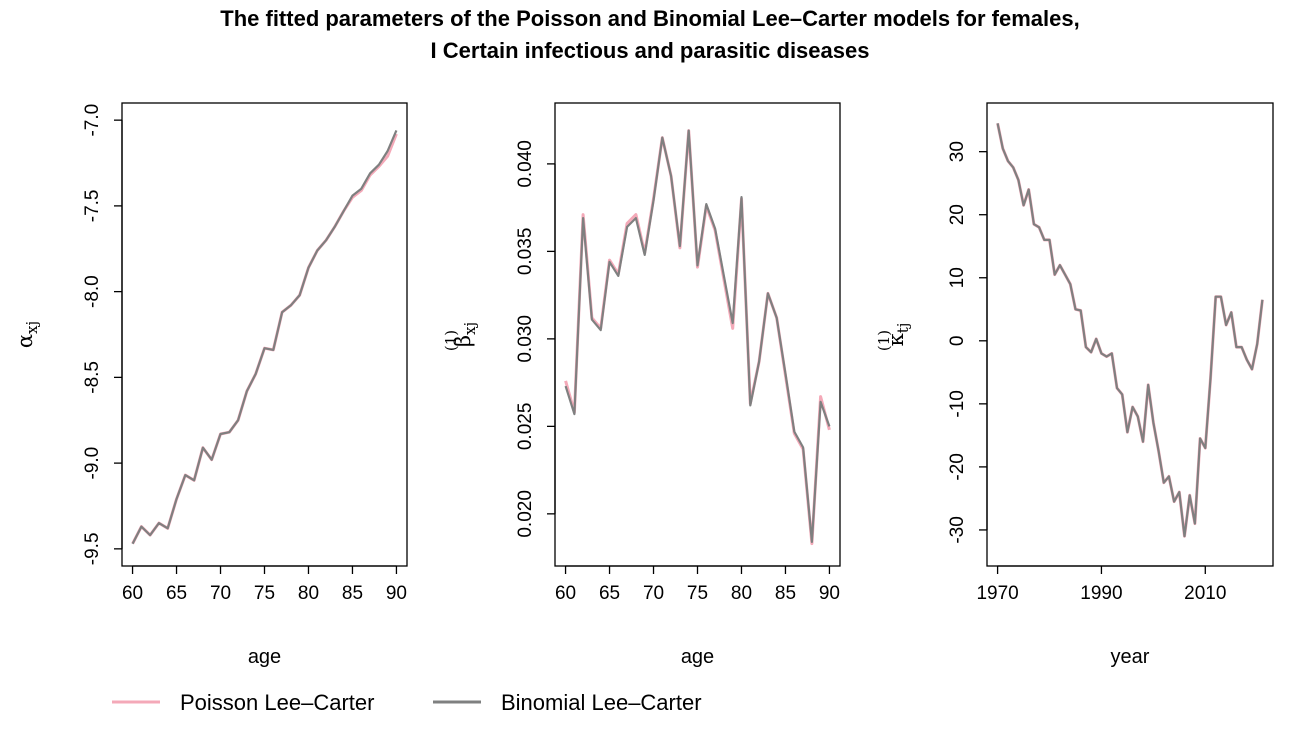 The image size is (1300, 731). I want to click on kappa-y-axis-label: κtj, so click(898, 335).